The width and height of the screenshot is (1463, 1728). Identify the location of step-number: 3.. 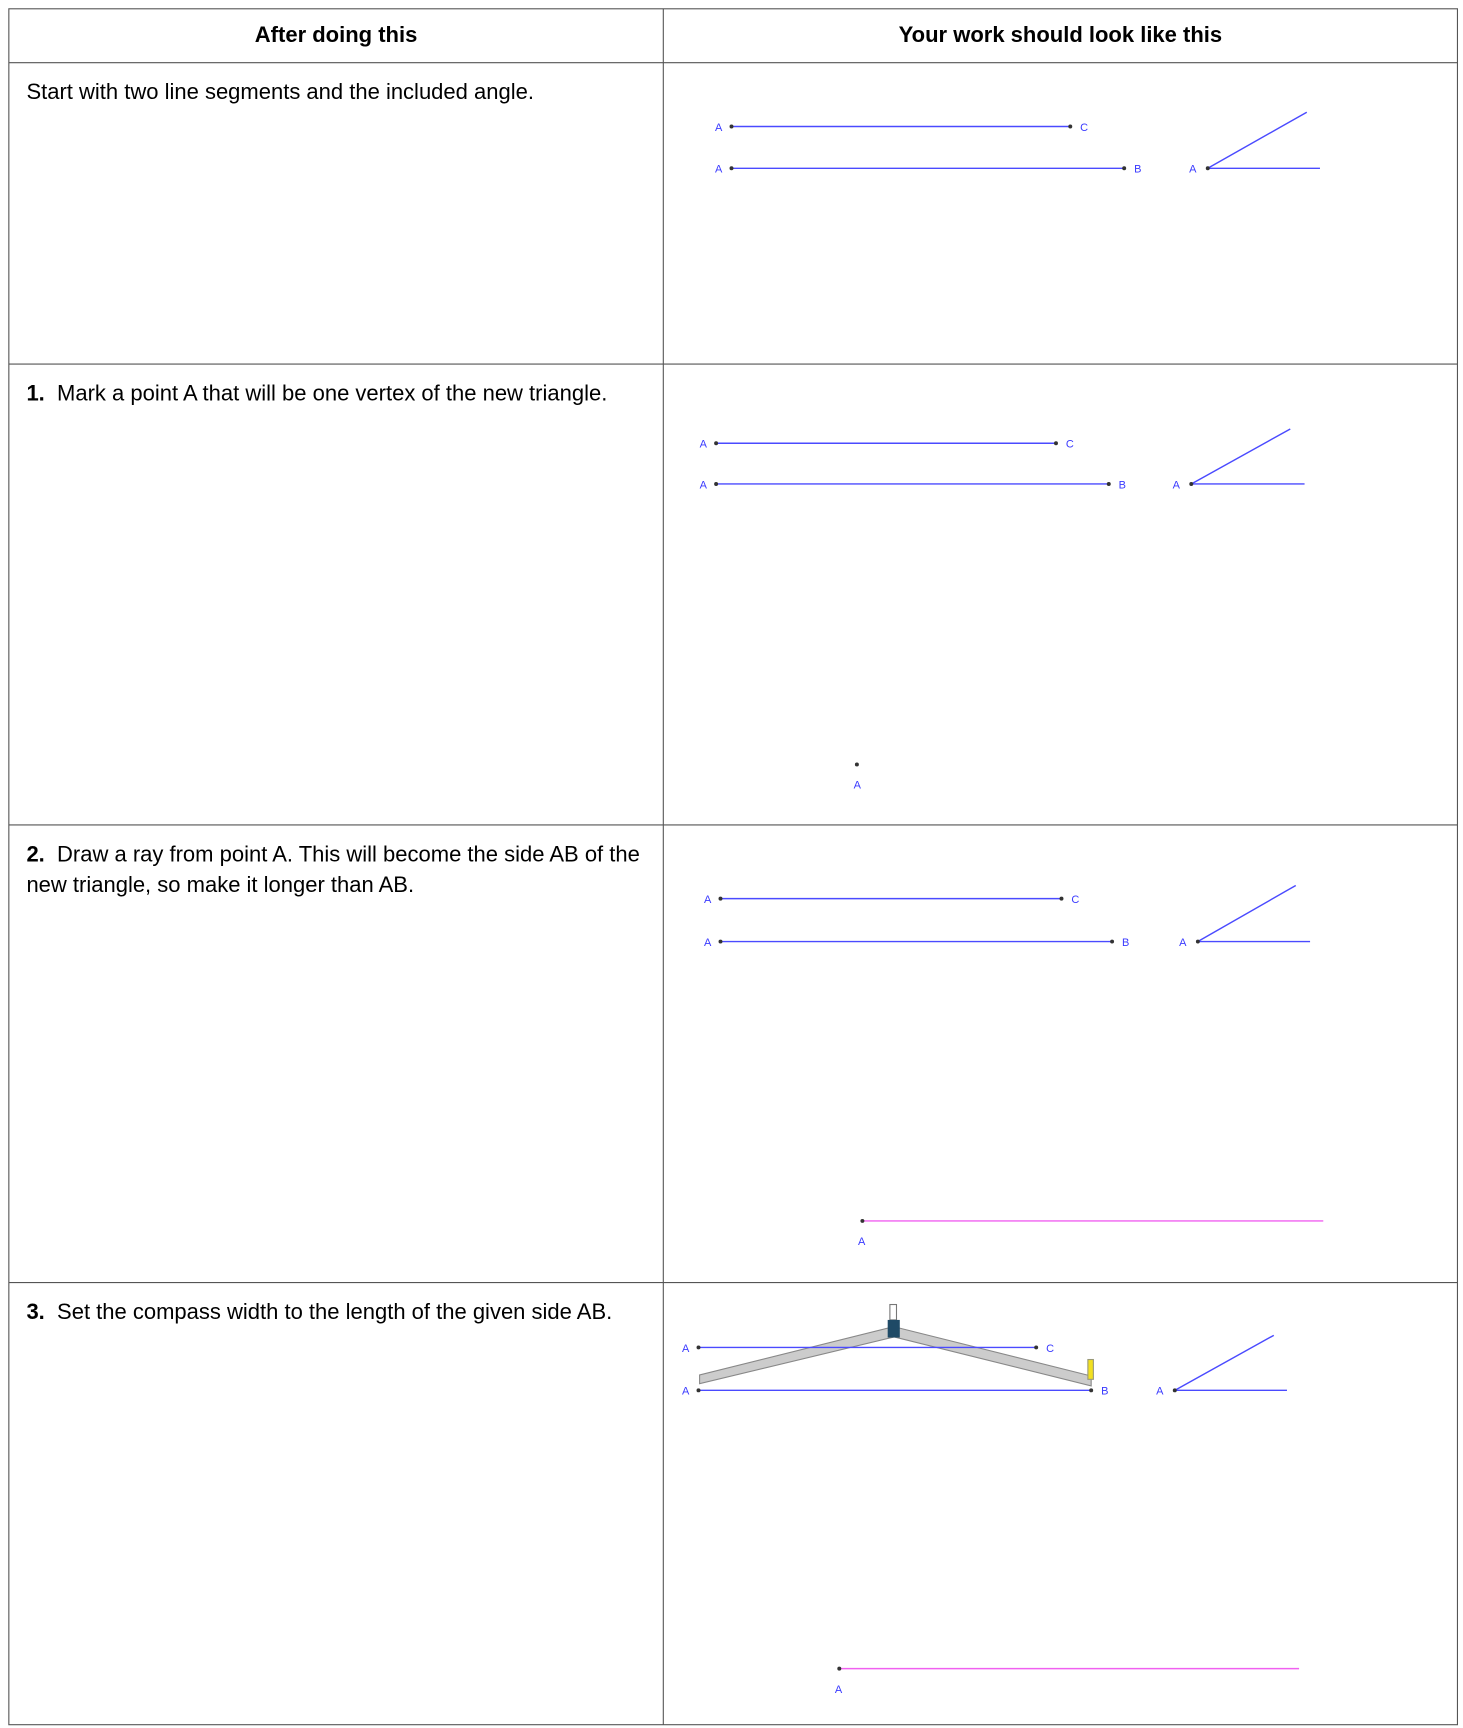
(35, 1312).